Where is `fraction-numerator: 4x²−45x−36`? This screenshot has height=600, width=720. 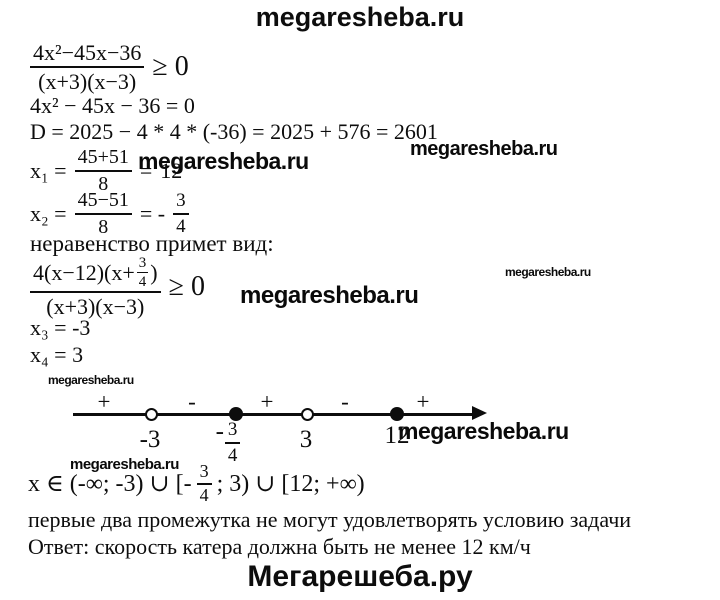
fraction-numerator: 4x²−45x−36 is located at coordinates (87, 54).